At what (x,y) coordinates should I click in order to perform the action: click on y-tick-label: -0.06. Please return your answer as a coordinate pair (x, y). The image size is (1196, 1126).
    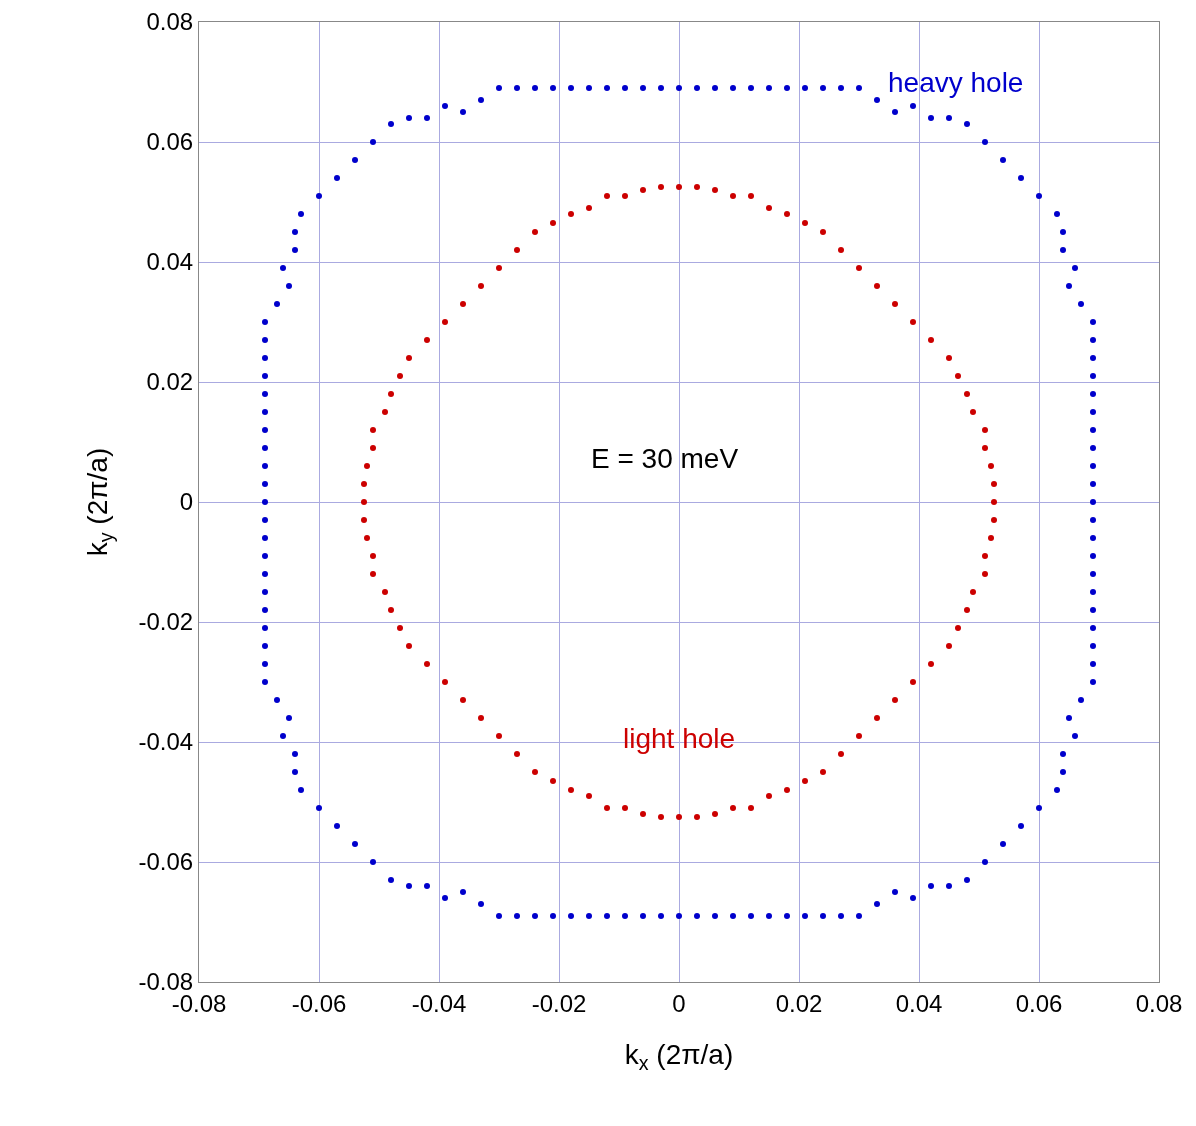
    Looking at the image, I should click on (166, 862).